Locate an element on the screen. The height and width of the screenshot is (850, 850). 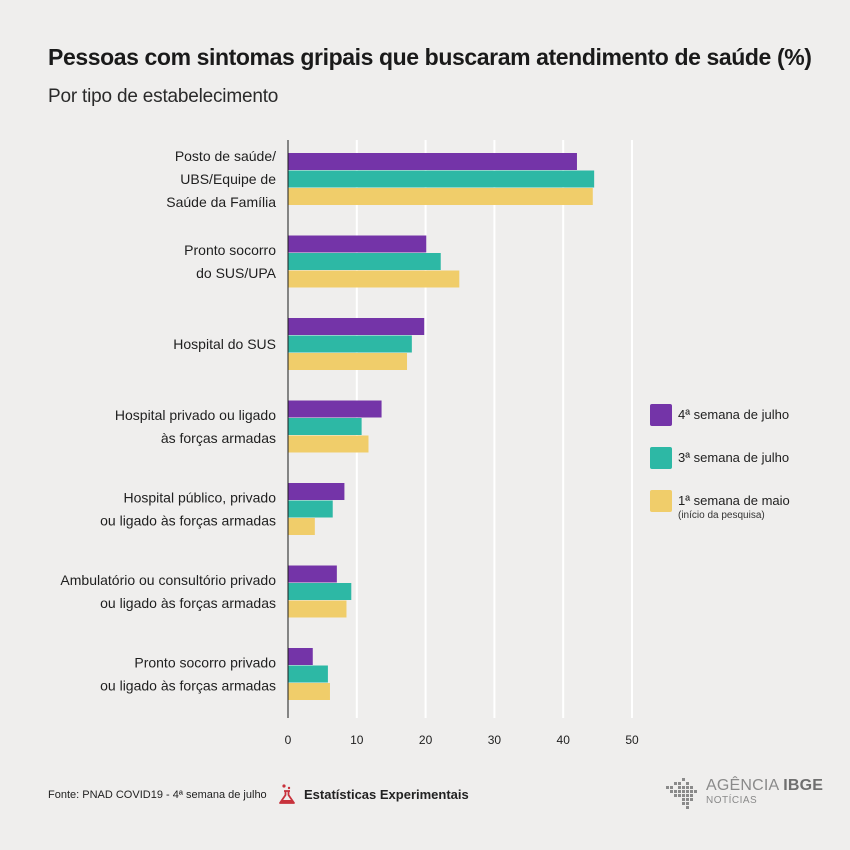
brand-prefix: AGÊNCIA is located at coordinates (742, 785).